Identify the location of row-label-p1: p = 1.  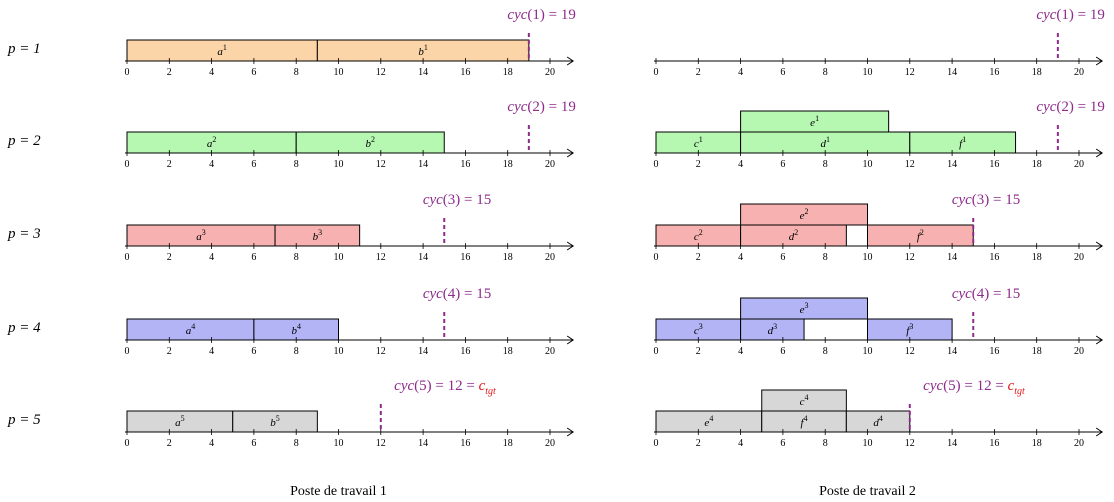
(24, 49).